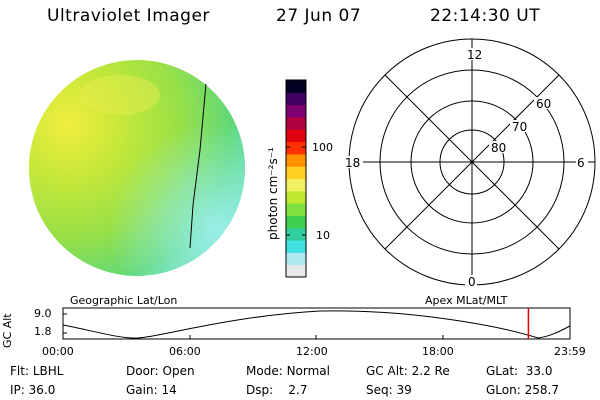 This screenshot has height=400, width=600. I want to click on lat-label-60: 60, so click(543, 104).